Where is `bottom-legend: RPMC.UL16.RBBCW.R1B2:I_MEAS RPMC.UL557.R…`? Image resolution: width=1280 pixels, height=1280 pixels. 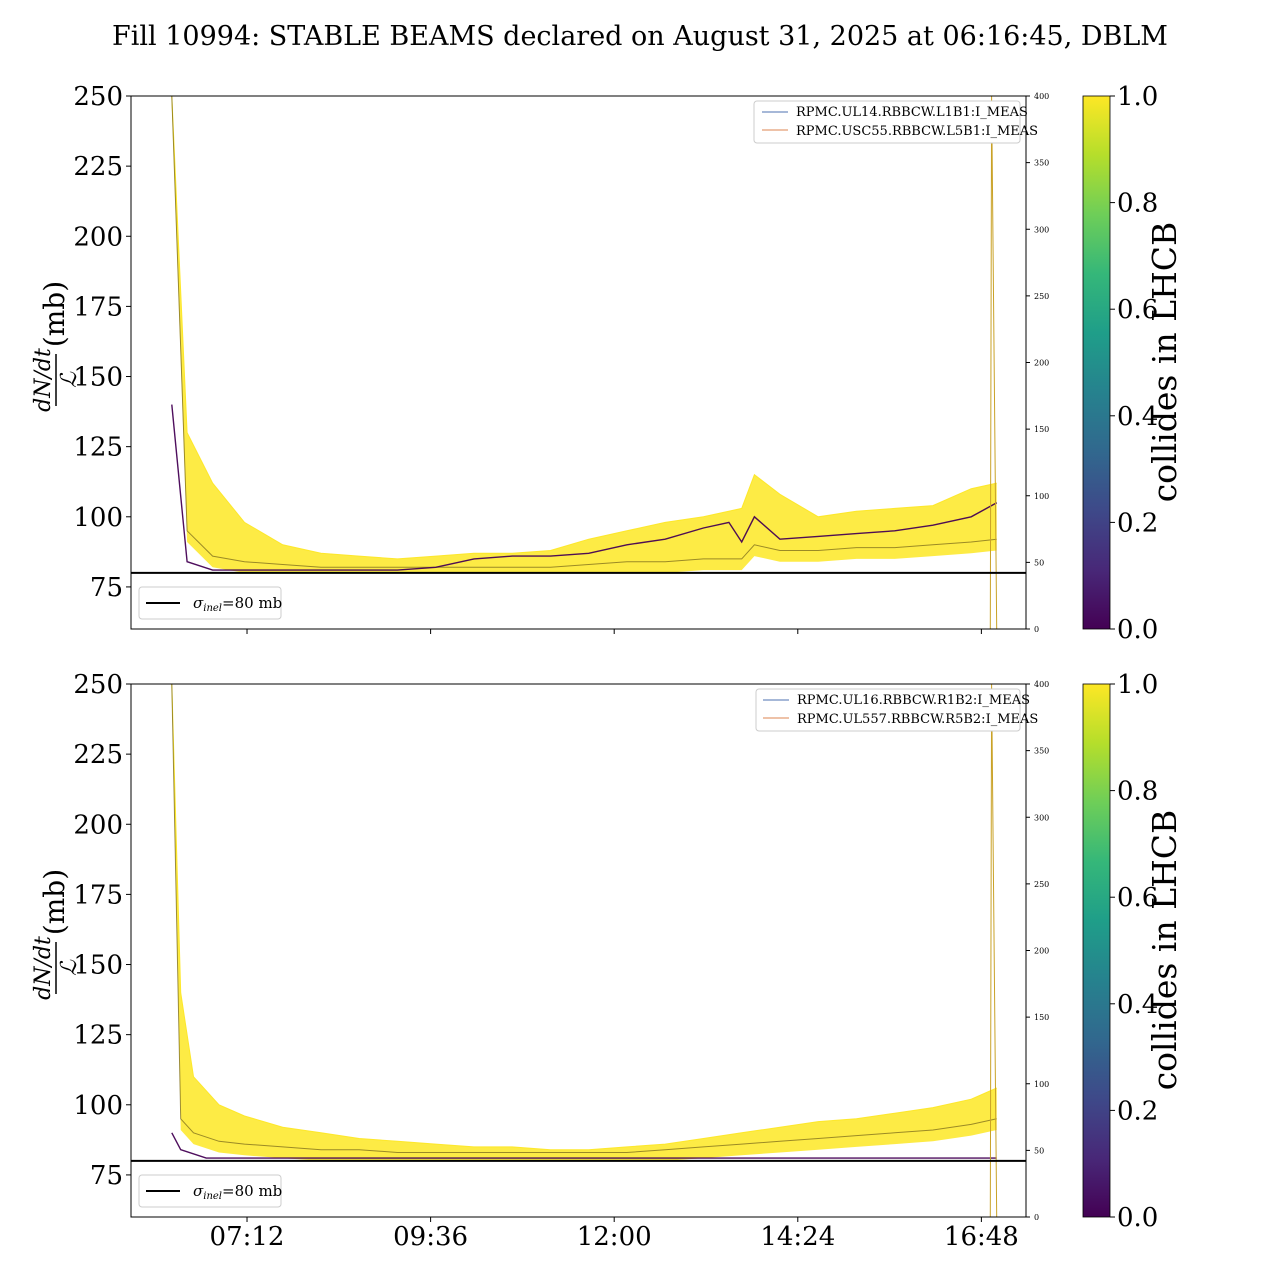
bottom-legend: RPMC.UL16.RBBCW.R1B2:I_MEAS RPMC.UL557.R… is located at coordinates (896, 710).